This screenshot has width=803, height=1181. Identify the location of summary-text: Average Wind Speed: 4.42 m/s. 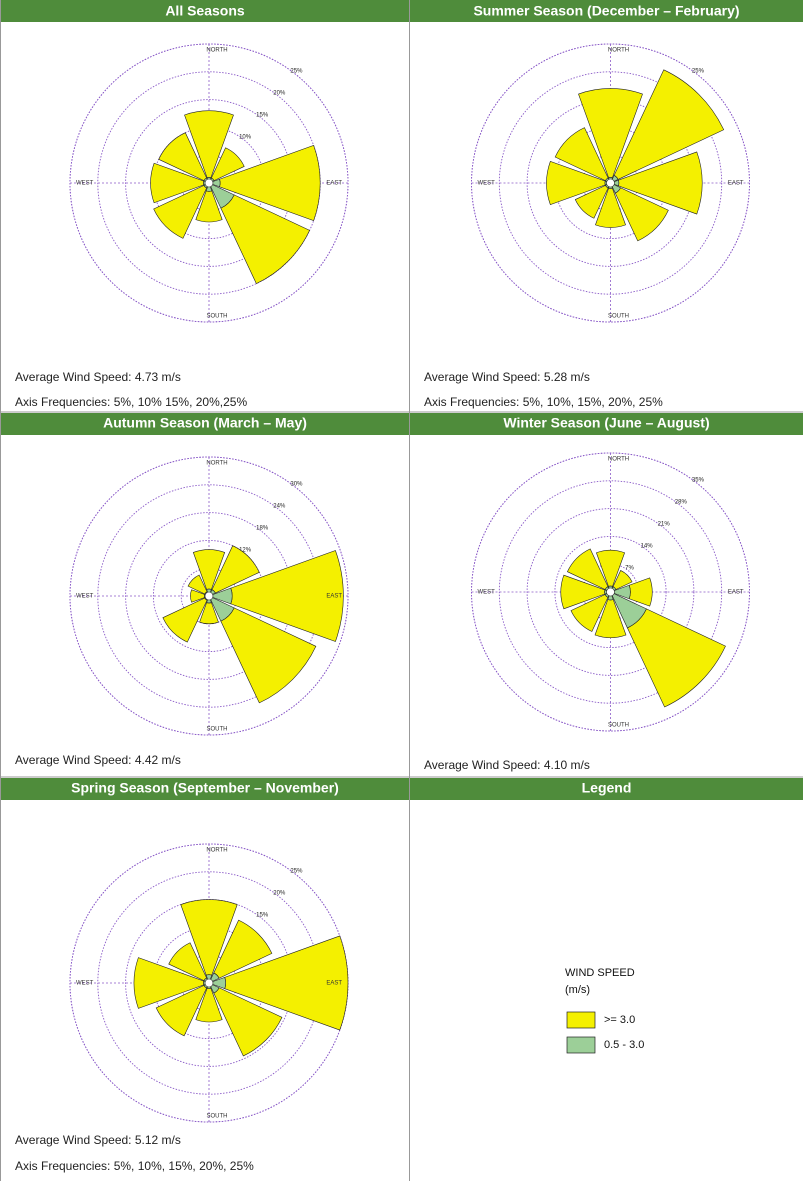
(98, 760).